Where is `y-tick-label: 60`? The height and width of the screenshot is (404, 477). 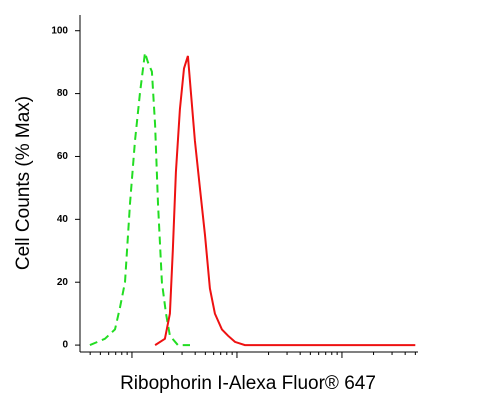
y-tick-label: 60 is located at coordinates (63, 156).